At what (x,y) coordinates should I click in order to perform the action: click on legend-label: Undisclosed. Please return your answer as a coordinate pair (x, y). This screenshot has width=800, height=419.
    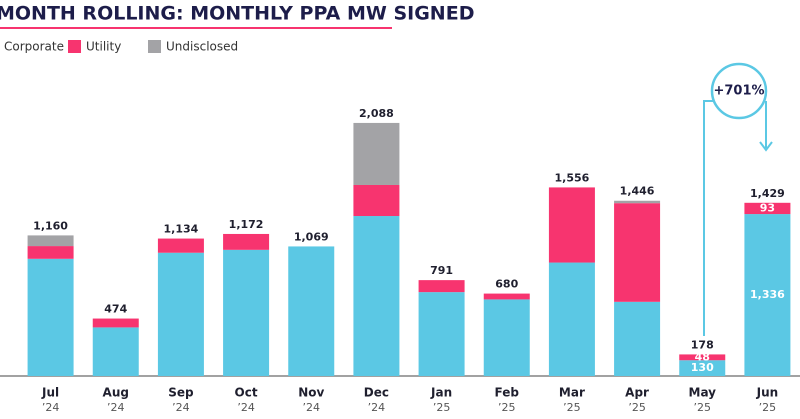
    Looking at the image, I should click on (202, 47).